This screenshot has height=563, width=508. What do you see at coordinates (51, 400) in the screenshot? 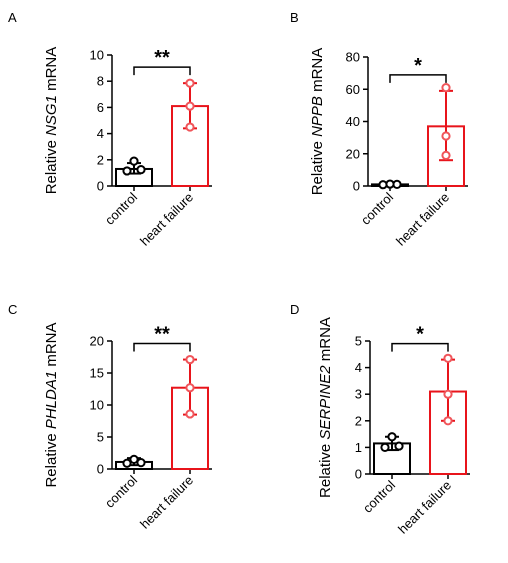
I see `y-axis-label-gene: PHLDA1` at bounding box center [51, 400].